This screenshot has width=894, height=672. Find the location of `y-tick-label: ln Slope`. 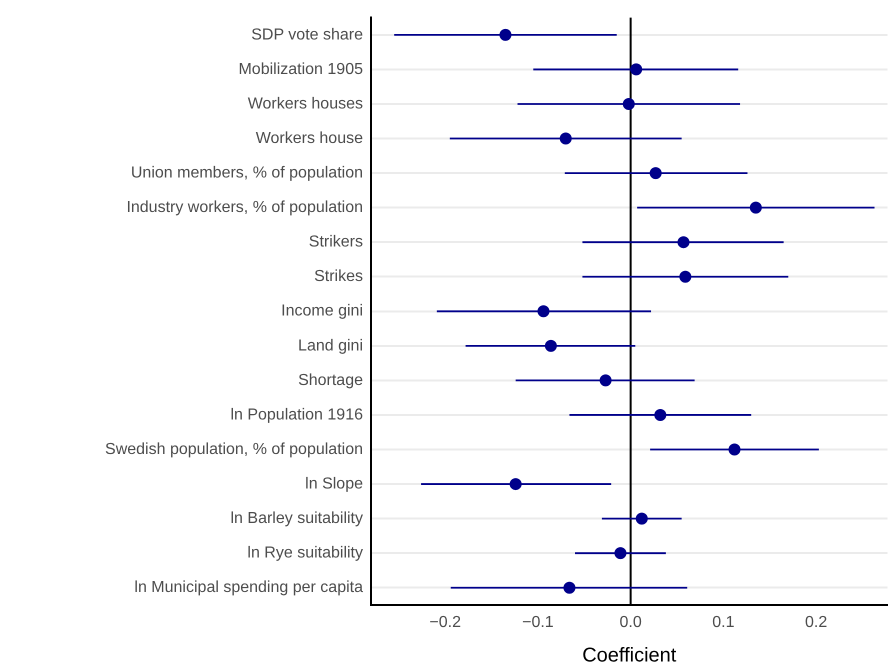

y-tick-label: ln Slope is located at coordinates (334, 483).